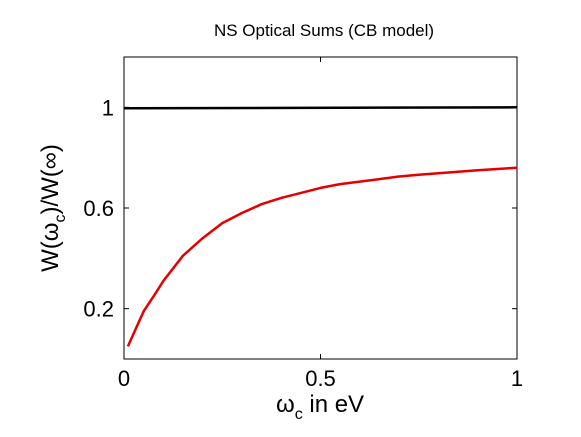 This screenshot has height=437, width=581. Describe the element at coordinates (53, 208) in the screenshot. I see `y-axis-label: W(ωc)/W(∞)` at that location.